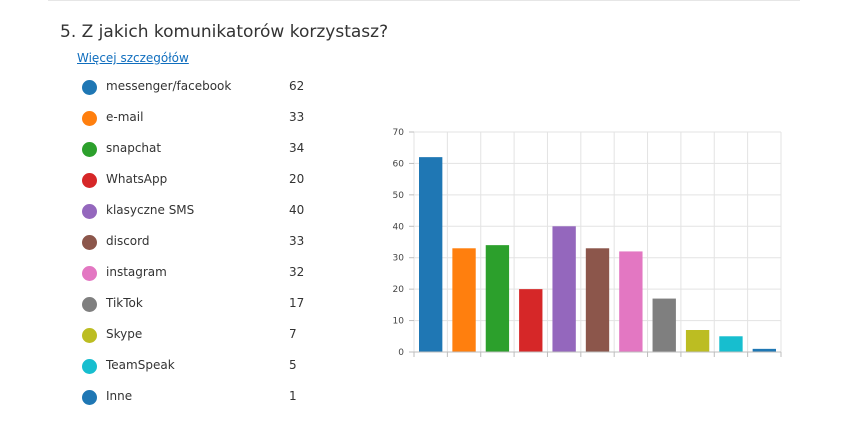 This screenshot has width=848, height=422. I want to click on y-tick-label: 30, so click(399, 259).